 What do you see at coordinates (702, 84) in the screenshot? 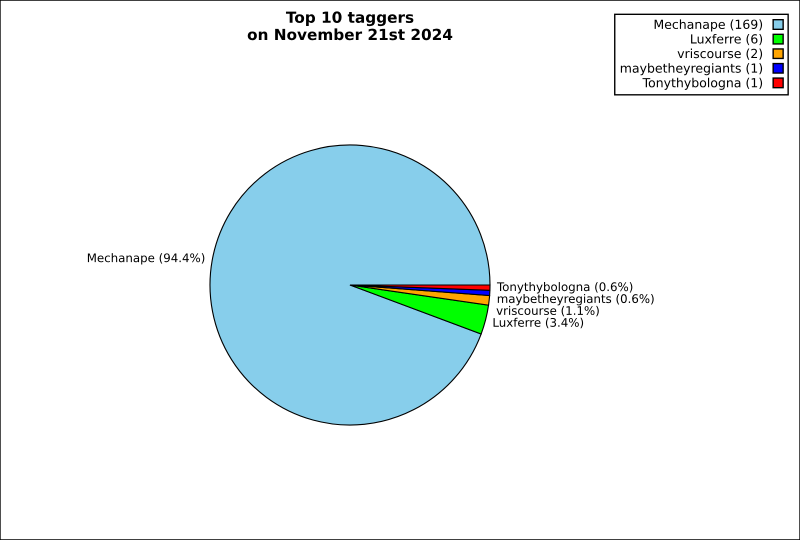
I see `legend-label: Tonythybologna (1)` at bounding box center [702, 84].